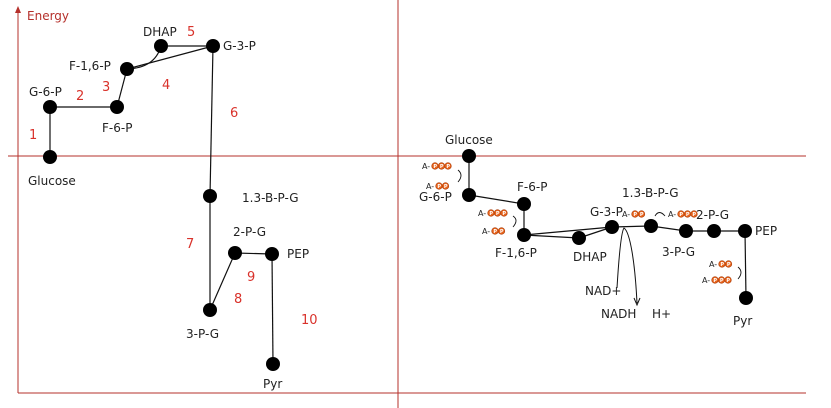 The width and height of the screenshot is (831, 408). What do you see at coordinates (202, 334) in the screenshot?
I see `label-3pg: 3-P-G` at bounding box center [202, 334].